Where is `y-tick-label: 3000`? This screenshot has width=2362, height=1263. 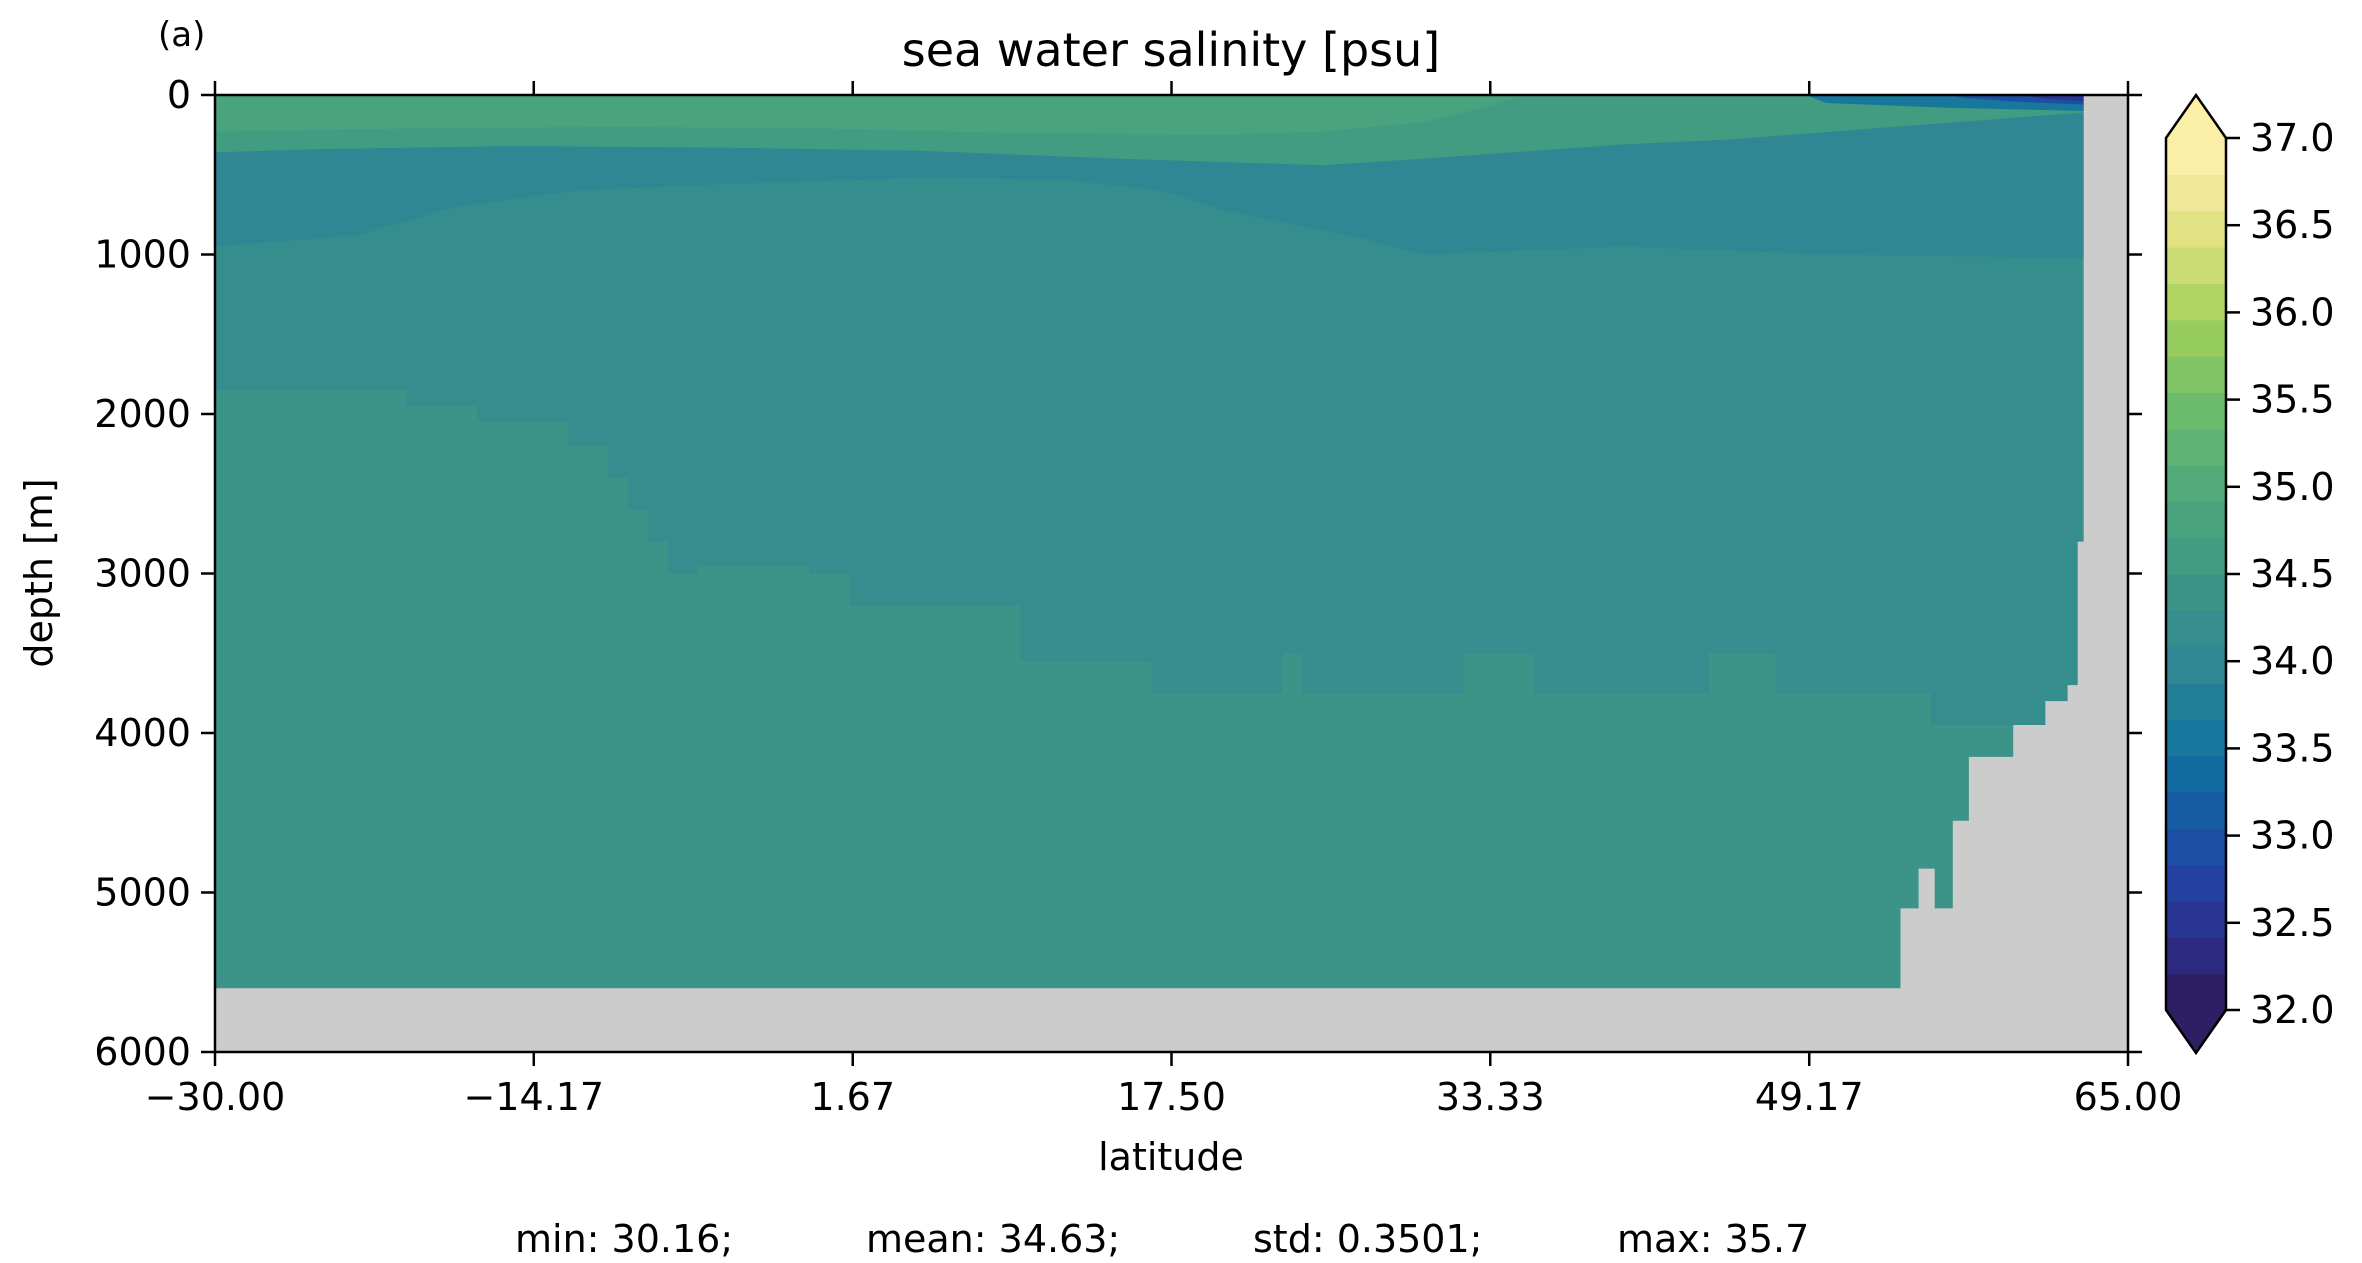
y-tick-label: 3000 is located at coordinates (142, 574).